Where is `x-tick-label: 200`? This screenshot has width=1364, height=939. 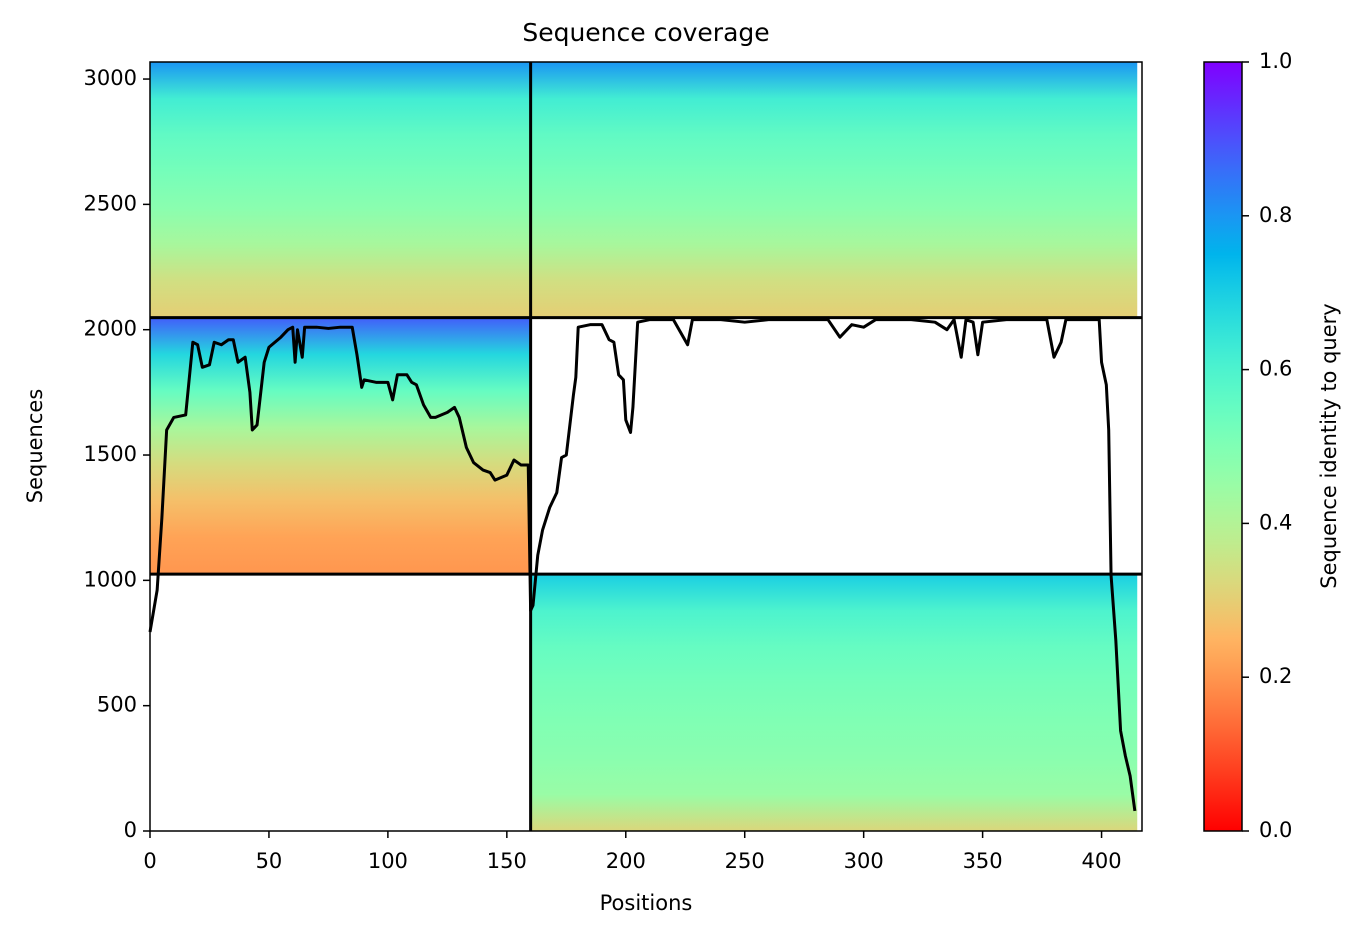
x-tick-label: 200 is located at coordinates (626, 861).